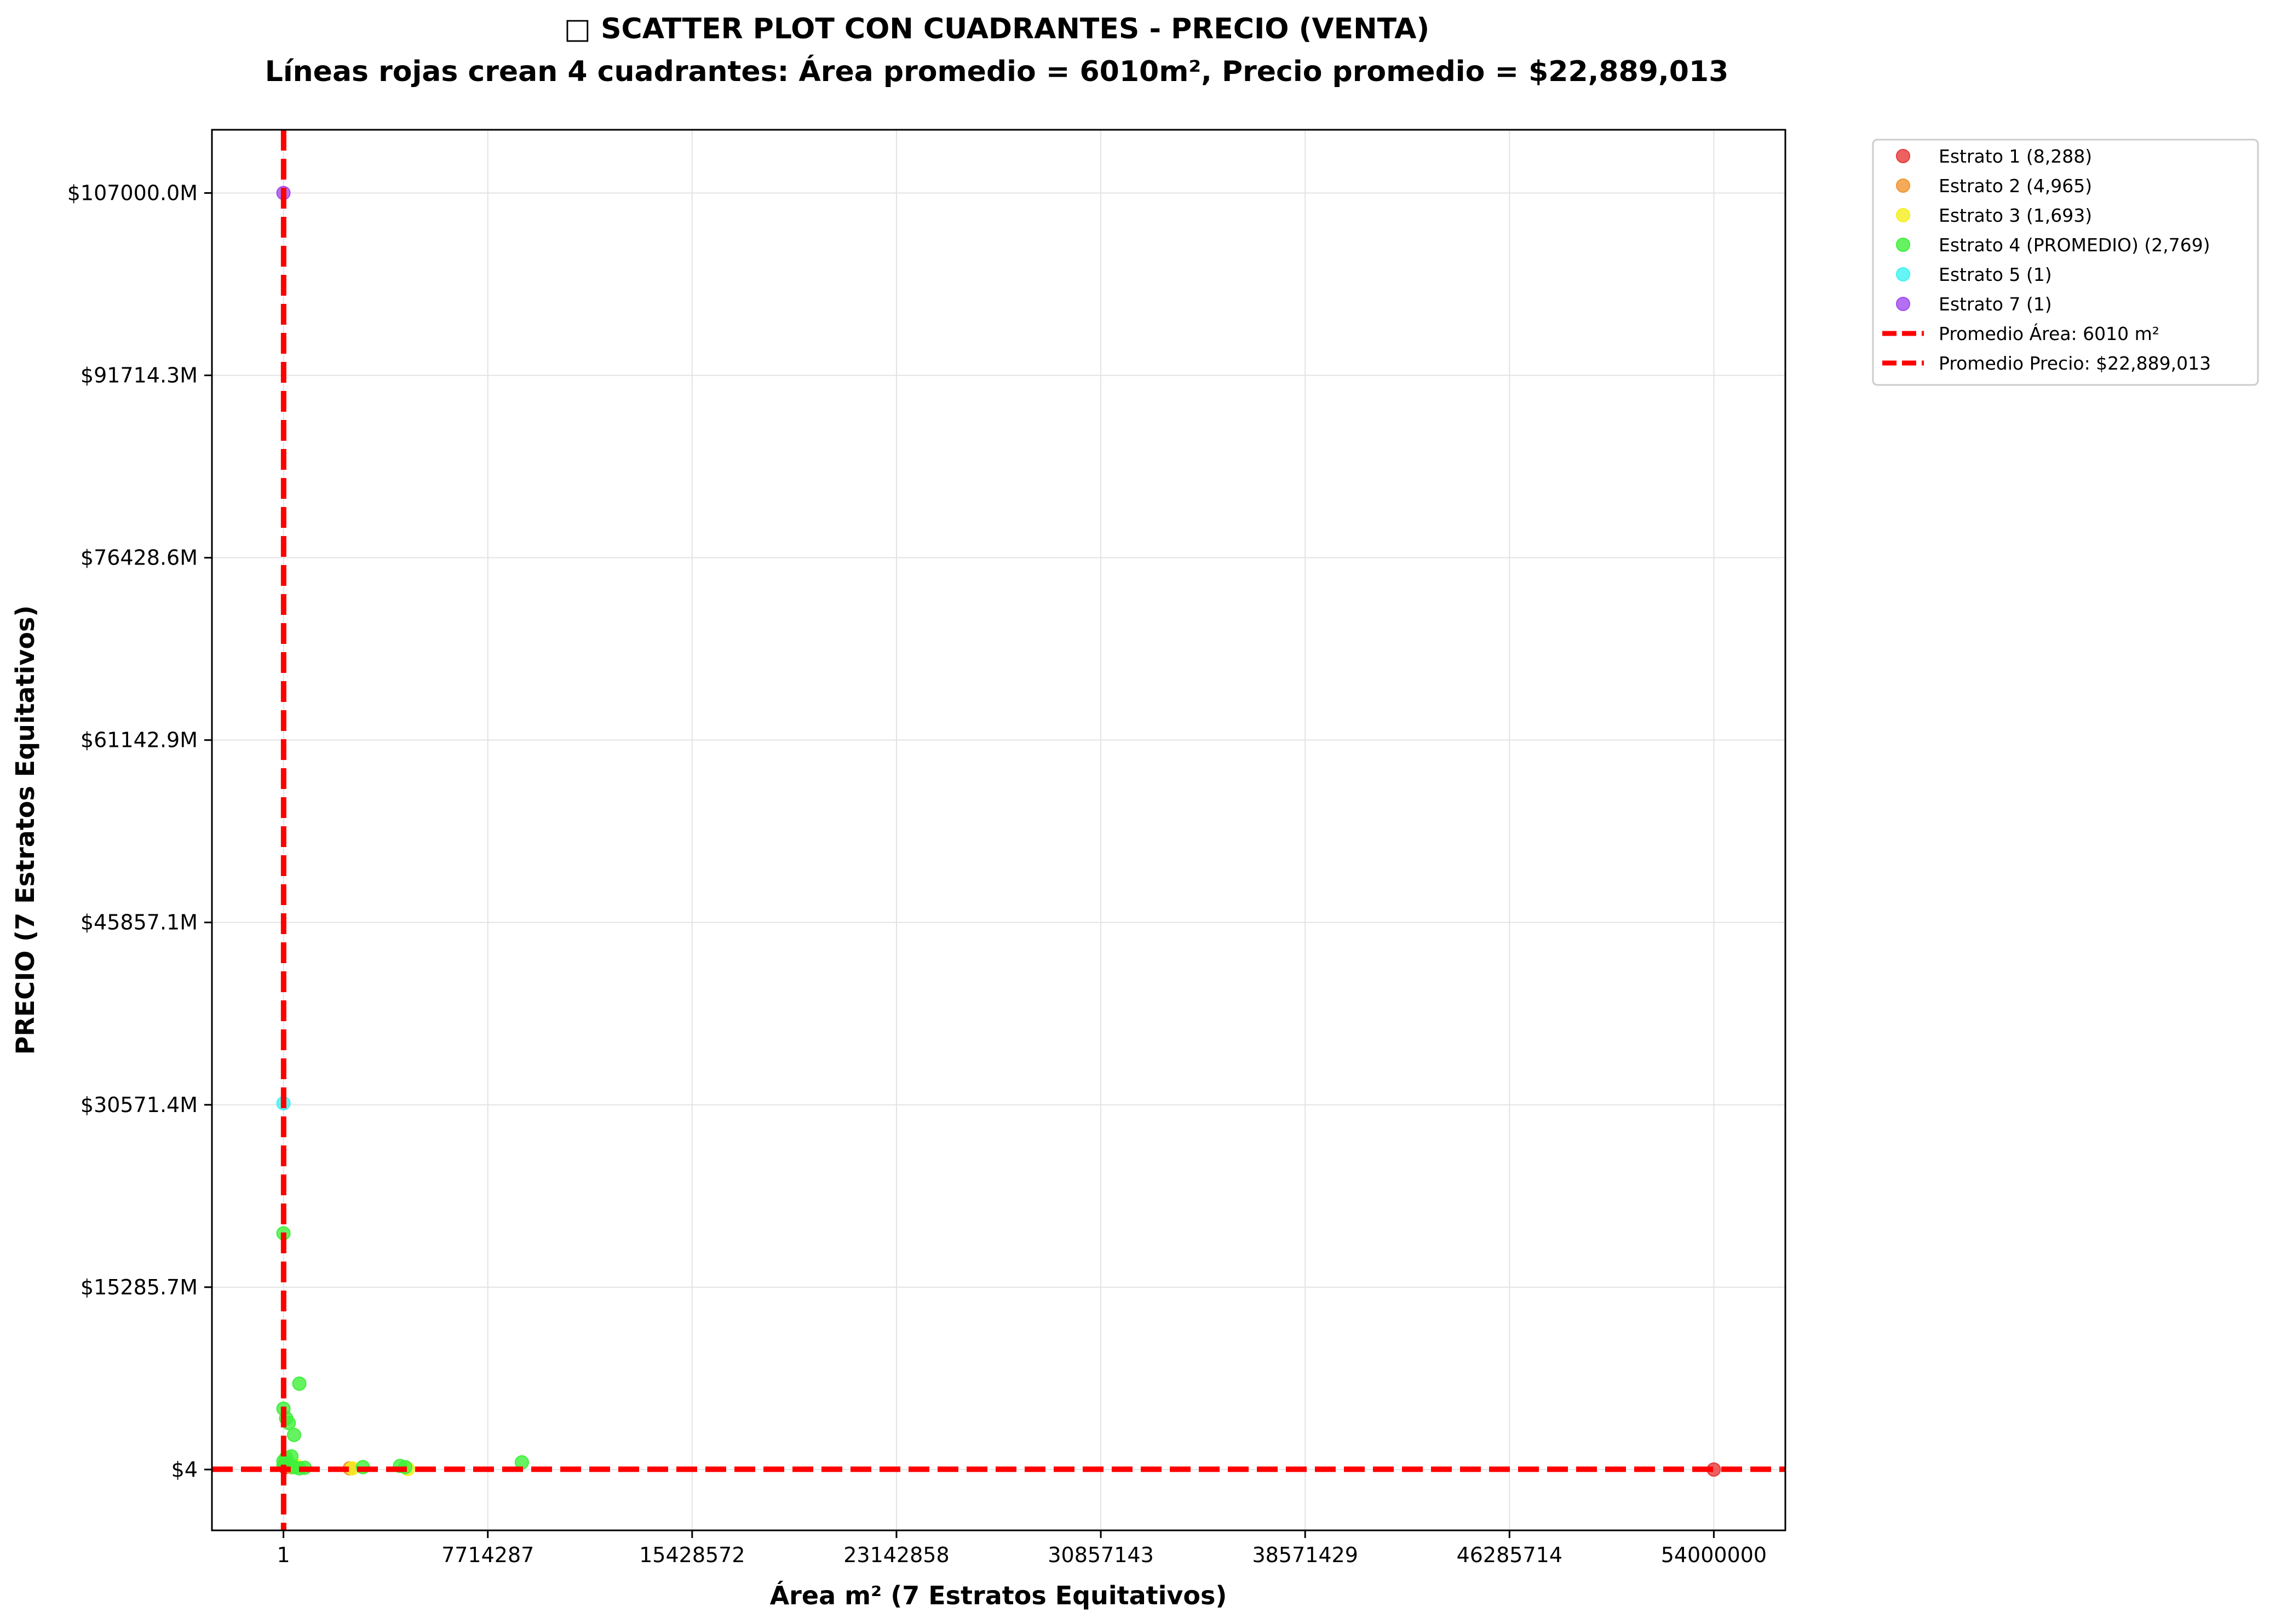 Image resolution: width=2270 pixels, height=1624 pixels. Describe the element at coordinates (284, 1555) in the screenshot. I see `x-tick-label-0: 1` at that location.